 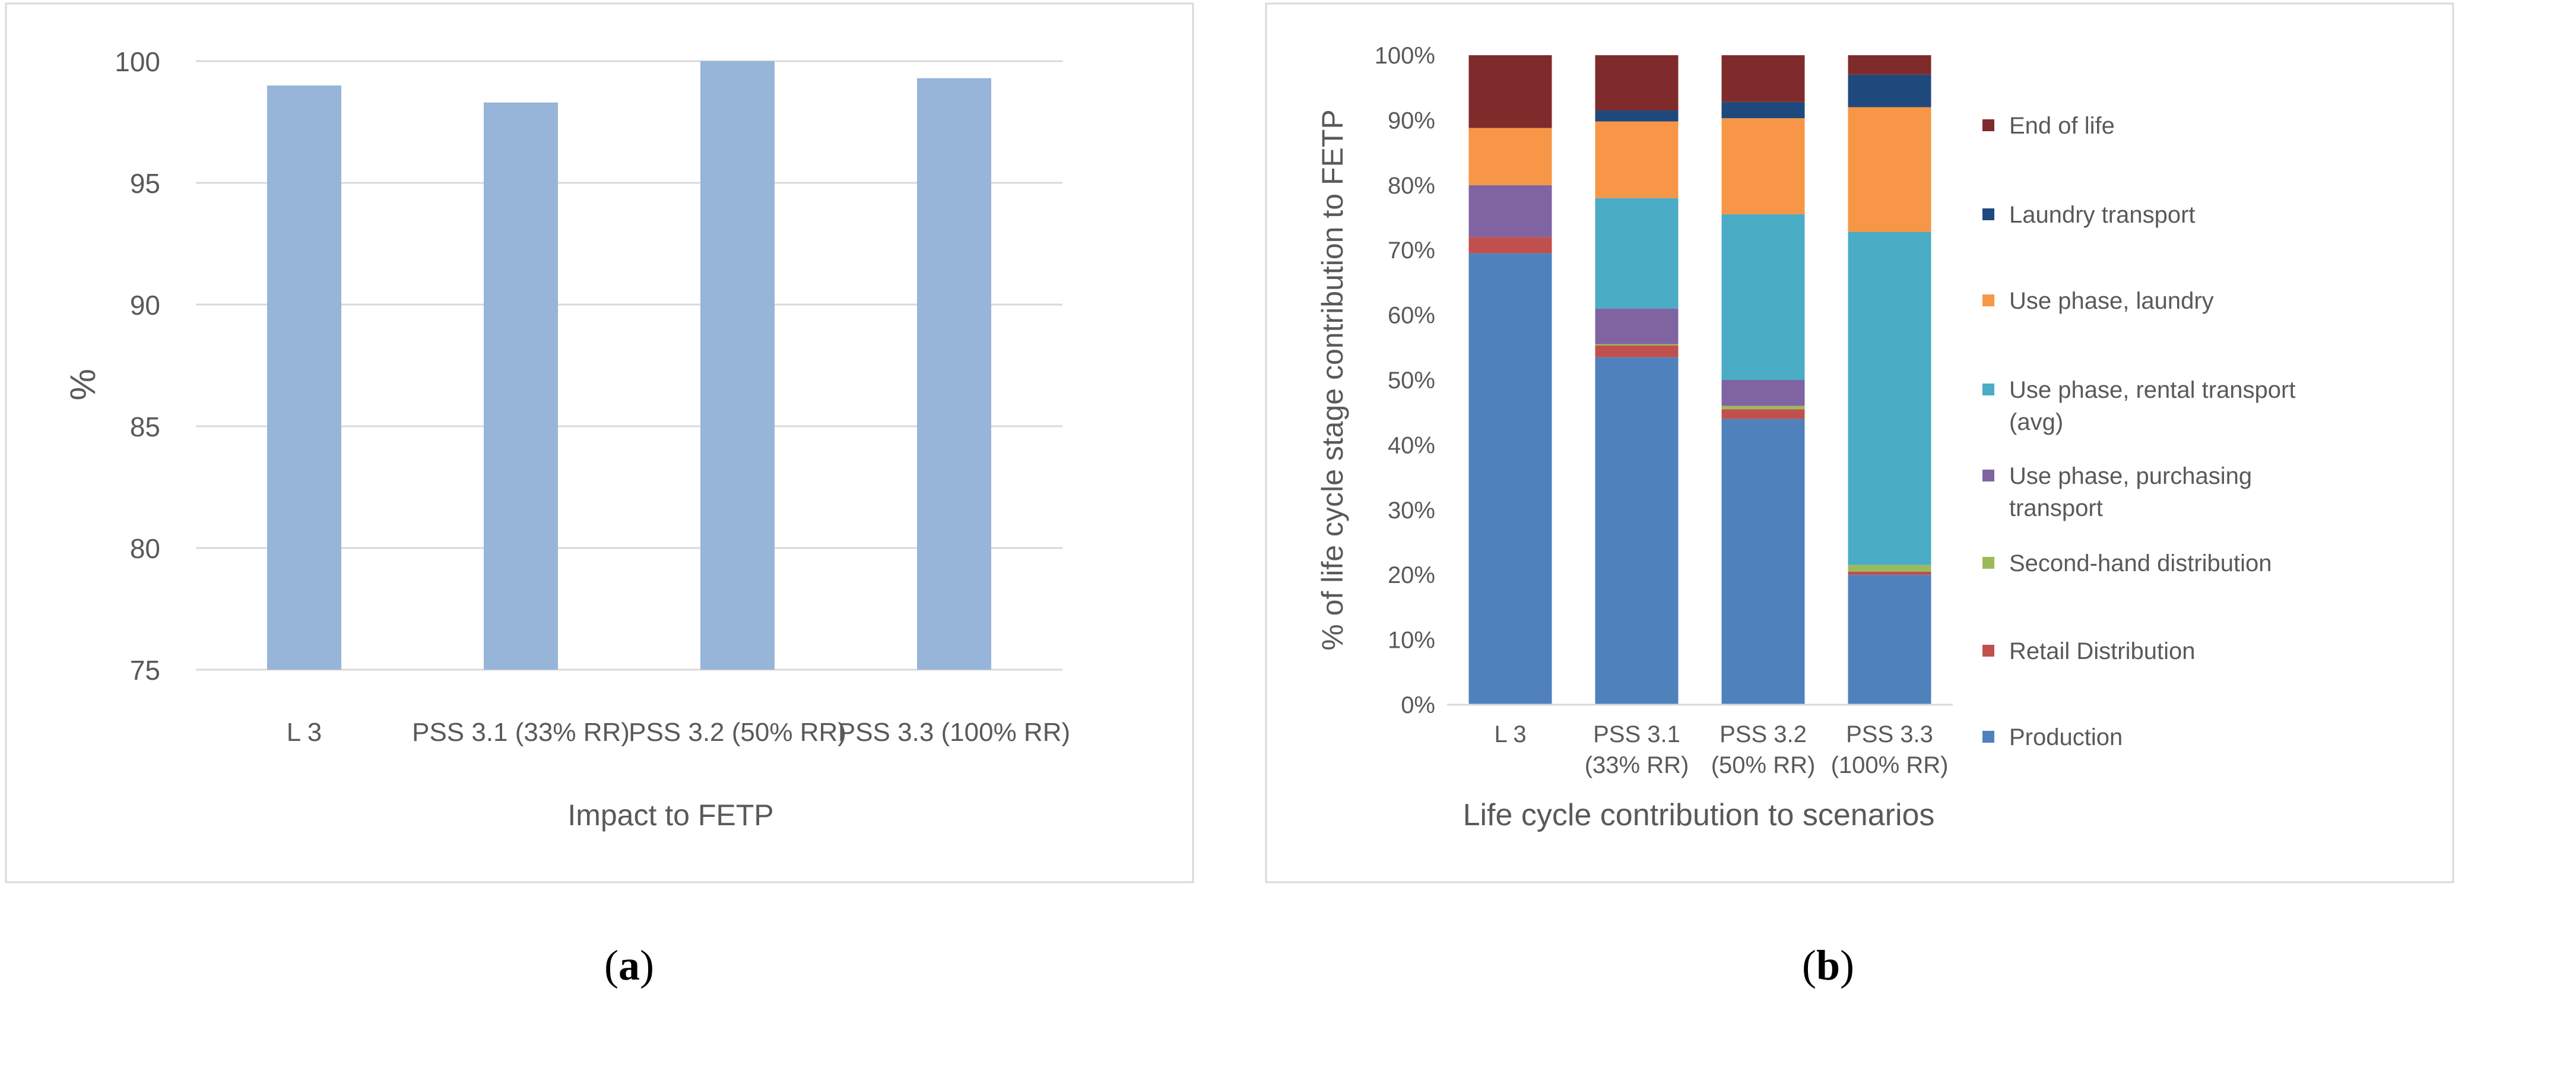 I want to click on panel-b-x-tick-label: PSS 3.3, so click(x=1889, y=734).